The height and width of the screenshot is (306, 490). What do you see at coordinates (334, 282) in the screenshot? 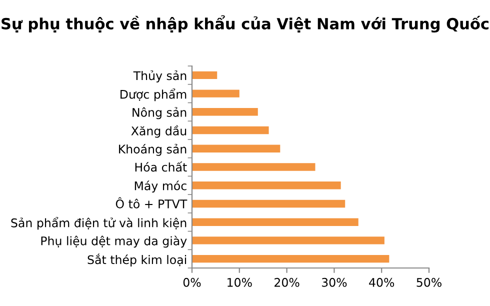
I see `x-tick-label: 30%` at bounding box center [334, 282].